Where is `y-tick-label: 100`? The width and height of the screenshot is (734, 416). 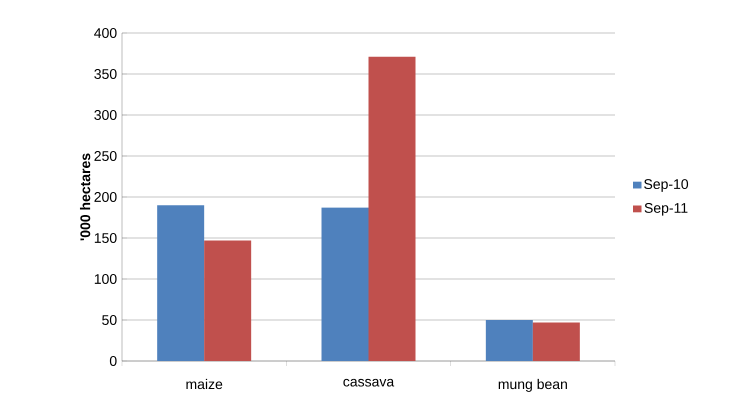 y-tick-label: 100 is located at coordinates (105, 279).